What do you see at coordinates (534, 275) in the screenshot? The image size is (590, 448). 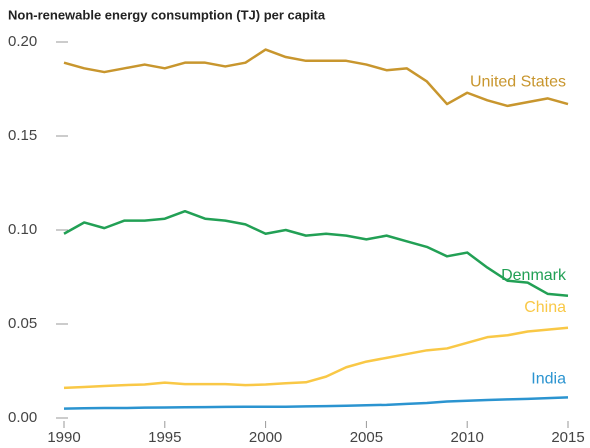 I see `series-label: Denmark` at bounding box center [534, 275].